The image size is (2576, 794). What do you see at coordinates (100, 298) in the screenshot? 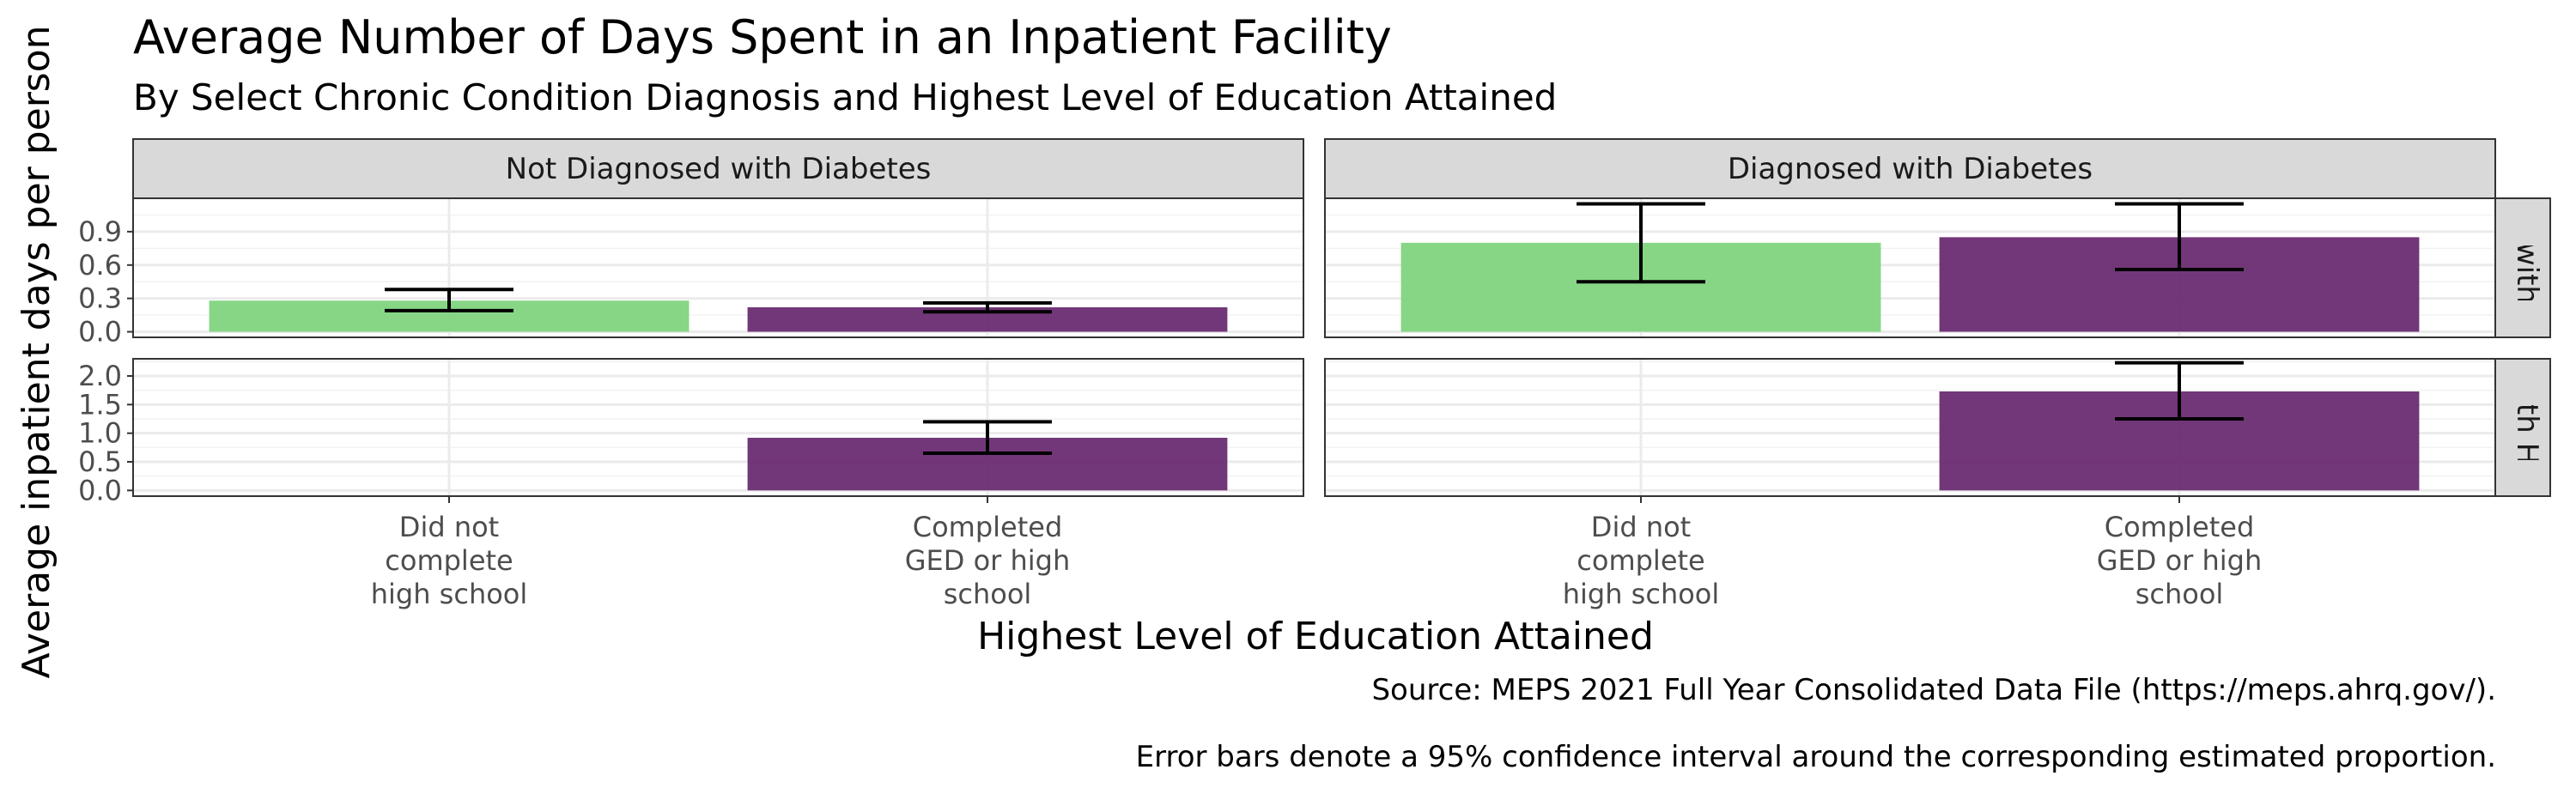
I see `y-tick-label: 0.3` at bounding box center [100, 298].